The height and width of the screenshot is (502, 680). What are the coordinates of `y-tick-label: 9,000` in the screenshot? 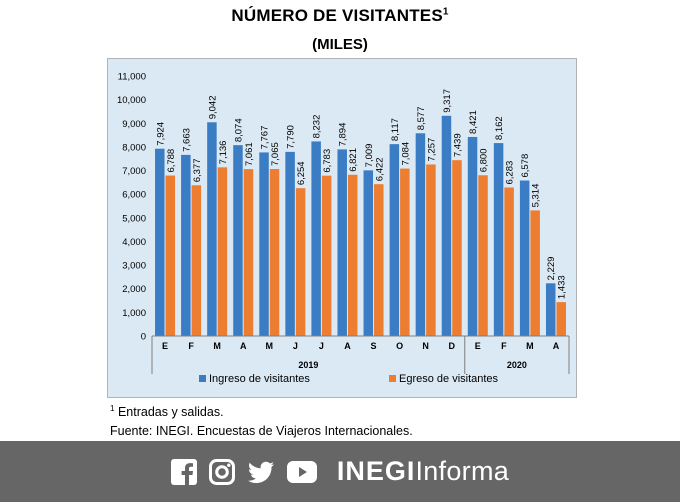 It's located at (134, 124).